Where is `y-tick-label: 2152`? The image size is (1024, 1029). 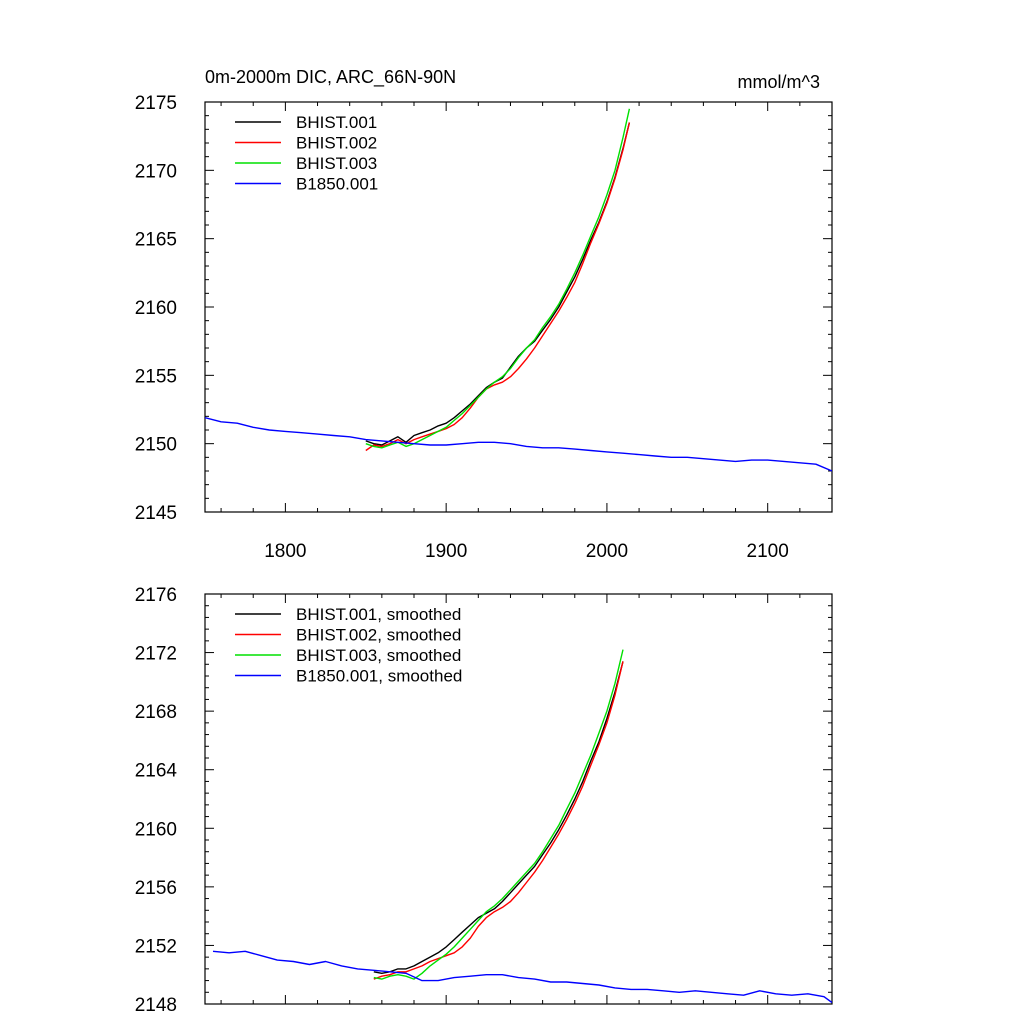
y-tick-label: 2152 is located at coordinates (156, 946).